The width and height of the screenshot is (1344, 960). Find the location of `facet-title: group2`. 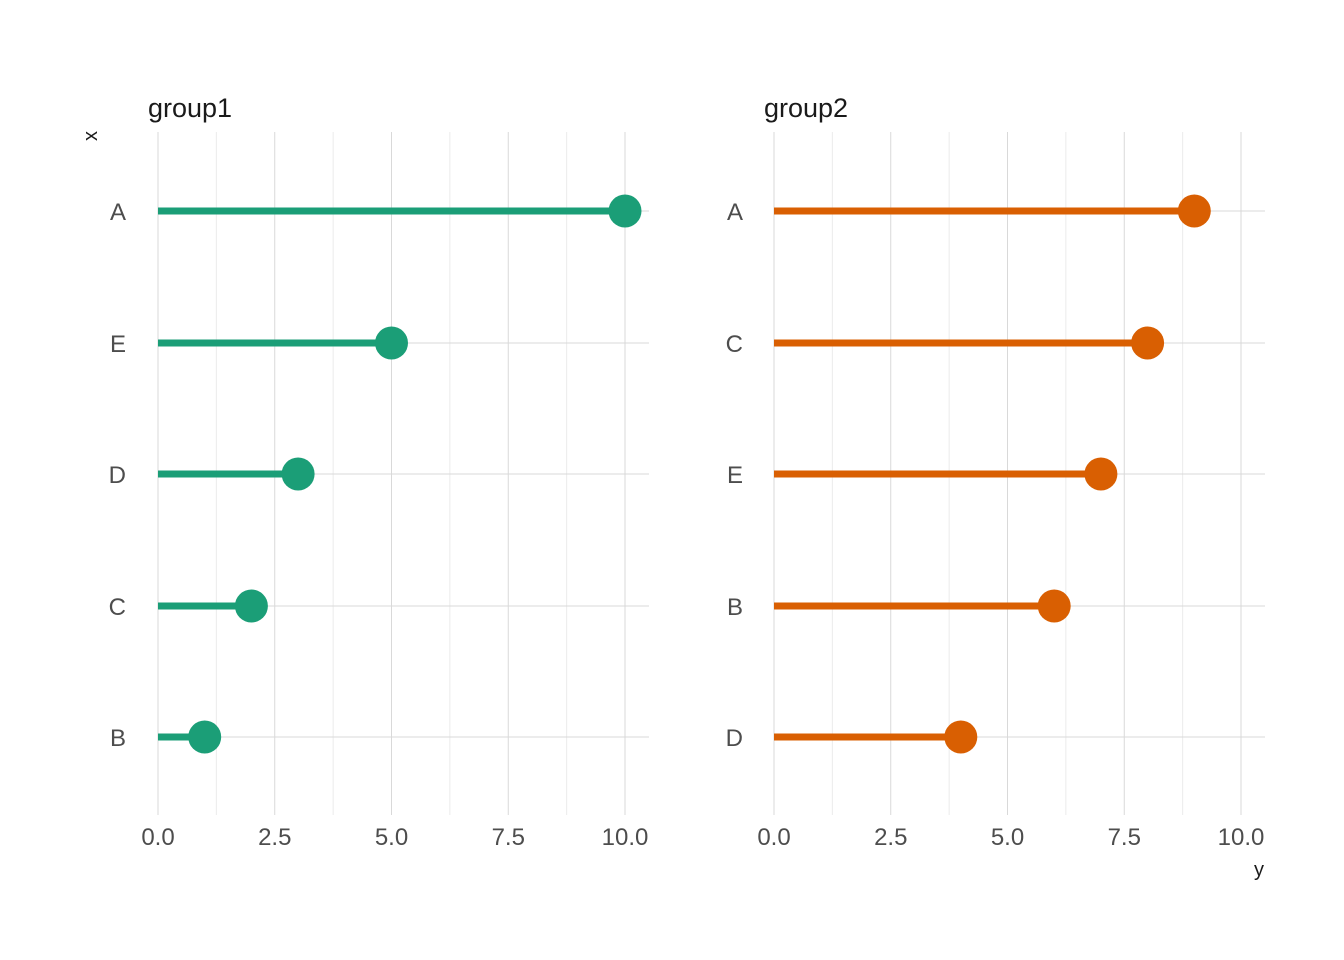

facet-title: group2 is located at coordinates (806, 108).